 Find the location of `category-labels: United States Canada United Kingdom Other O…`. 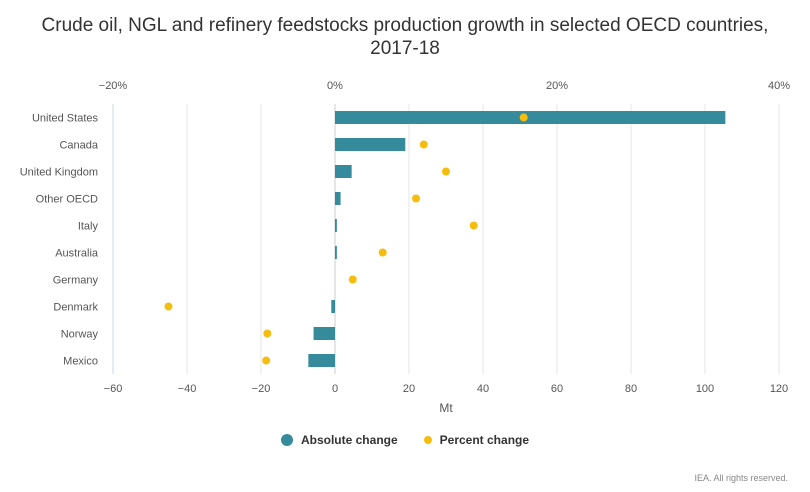

category-labels: United States Canada United Kingdom Other O… is located at coordinates (59, 240).